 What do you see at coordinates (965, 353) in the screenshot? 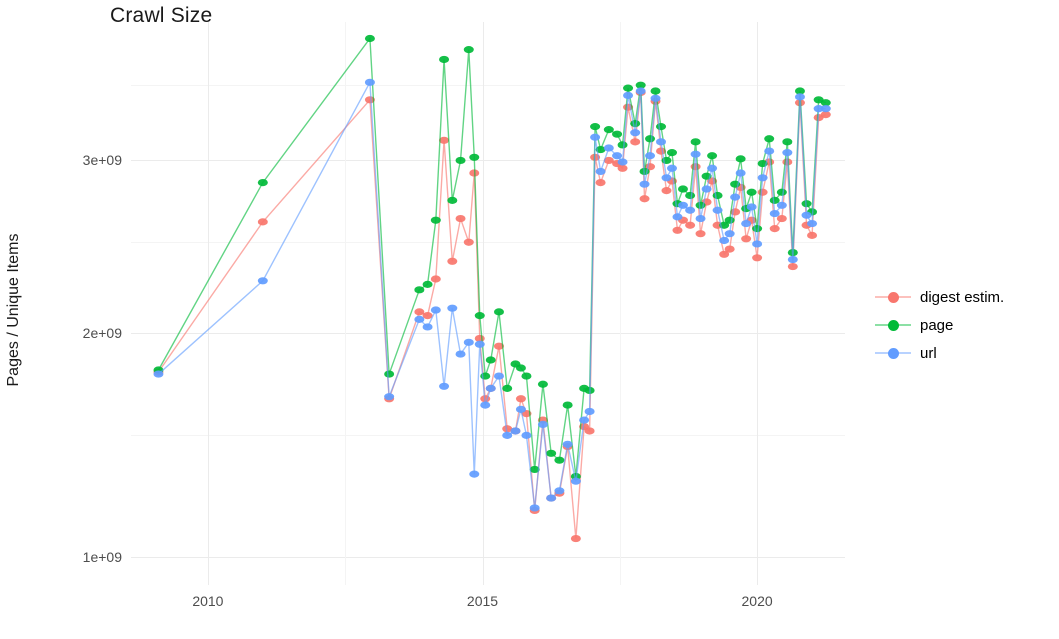
I see `legend-item: url` at bounding box center [965, 353].